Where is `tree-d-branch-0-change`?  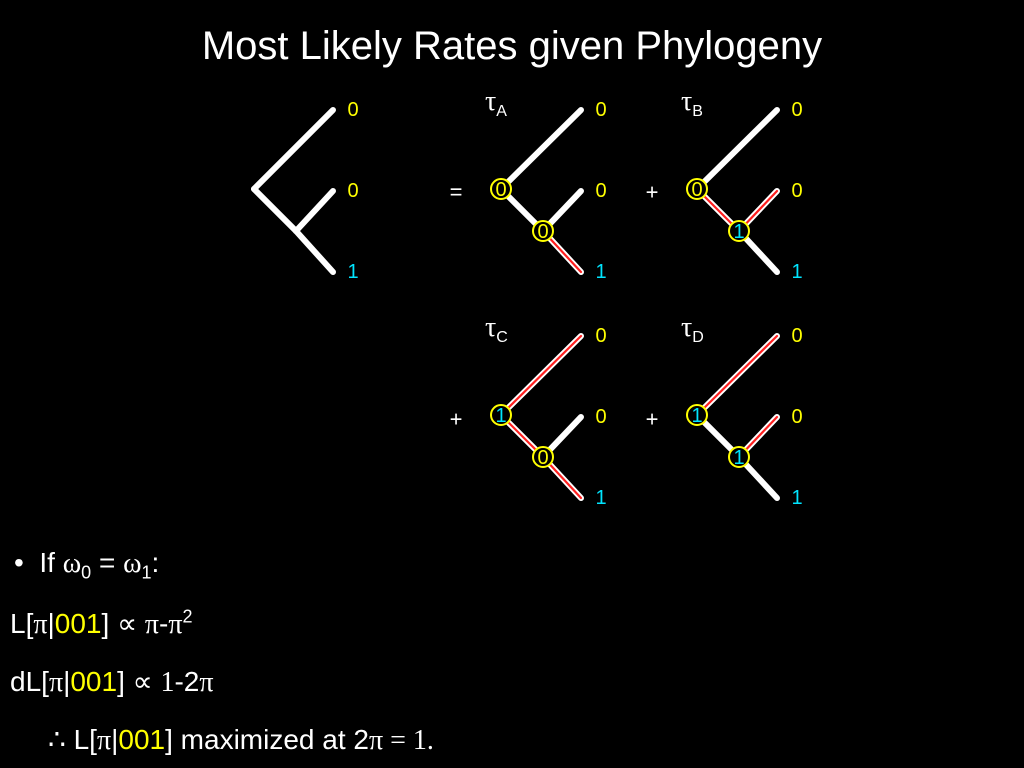
tree-d-branch-0-change is located at coordinates (737, 375).